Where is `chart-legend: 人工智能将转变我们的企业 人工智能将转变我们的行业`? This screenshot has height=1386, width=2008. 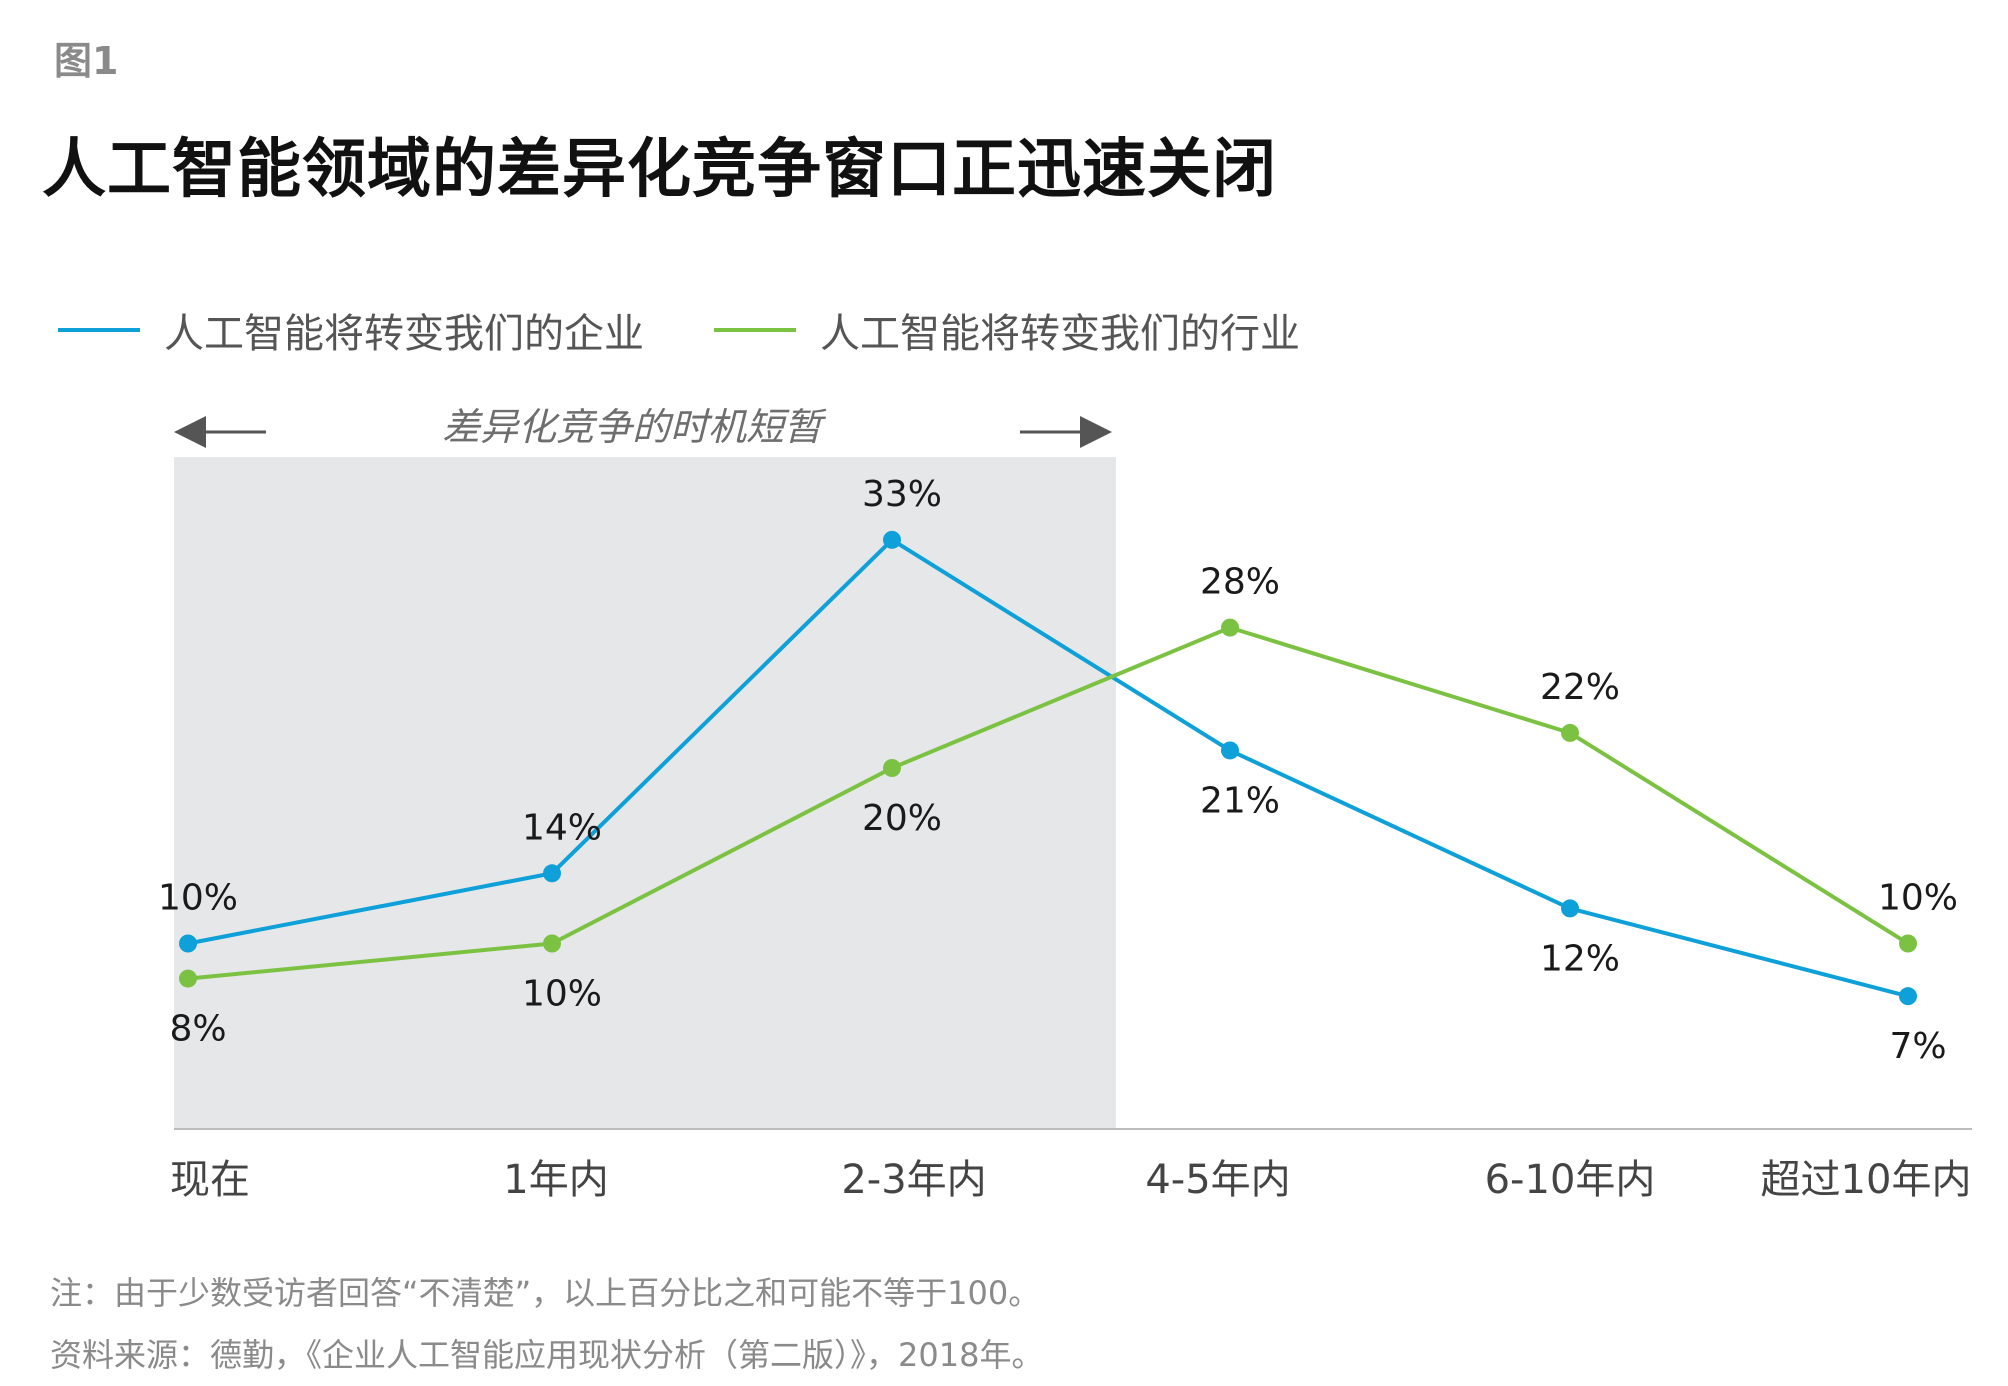
chart-legend: 人工智能将转变我们的企业 人工智能将转变我们的行业 is located at coordinates (714, 330).